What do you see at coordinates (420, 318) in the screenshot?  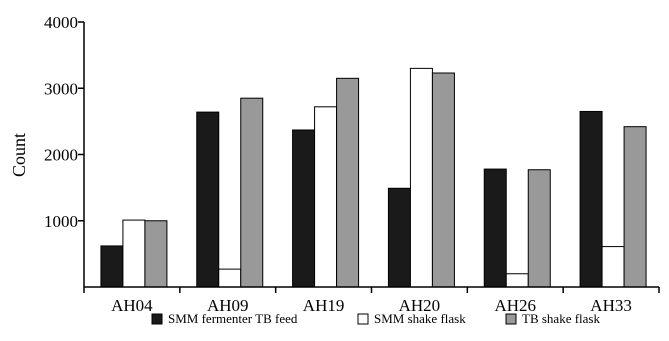 I see `legend-label-series-2: SMM shake flask` at bounding box center [420, 318].